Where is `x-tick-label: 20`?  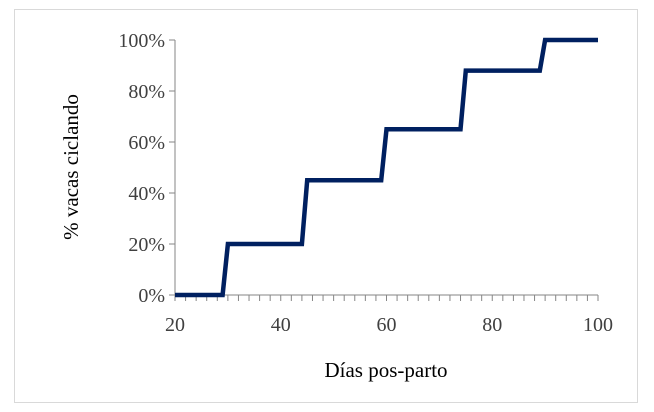 x-tick-label: 20 is located at coordinates (175, 325).